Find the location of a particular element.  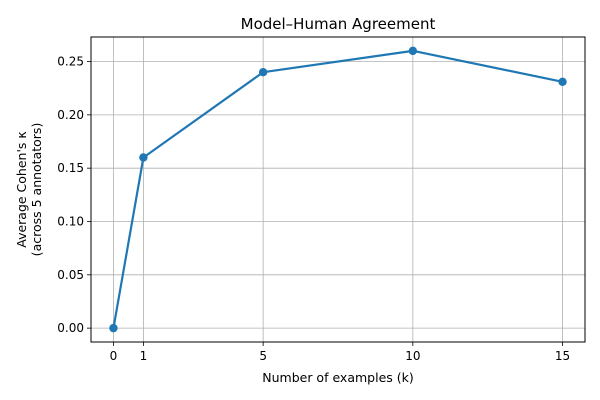

chart-title: Model–Human Agreement is located at coordinates (338, 24).